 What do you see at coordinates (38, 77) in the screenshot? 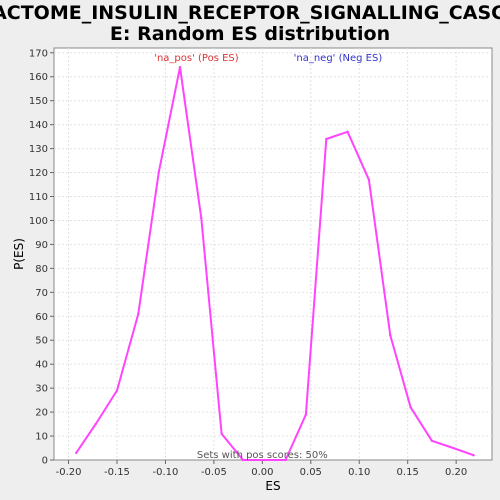
I see `y-tick-label: 160` at bounding box center [38, 77].